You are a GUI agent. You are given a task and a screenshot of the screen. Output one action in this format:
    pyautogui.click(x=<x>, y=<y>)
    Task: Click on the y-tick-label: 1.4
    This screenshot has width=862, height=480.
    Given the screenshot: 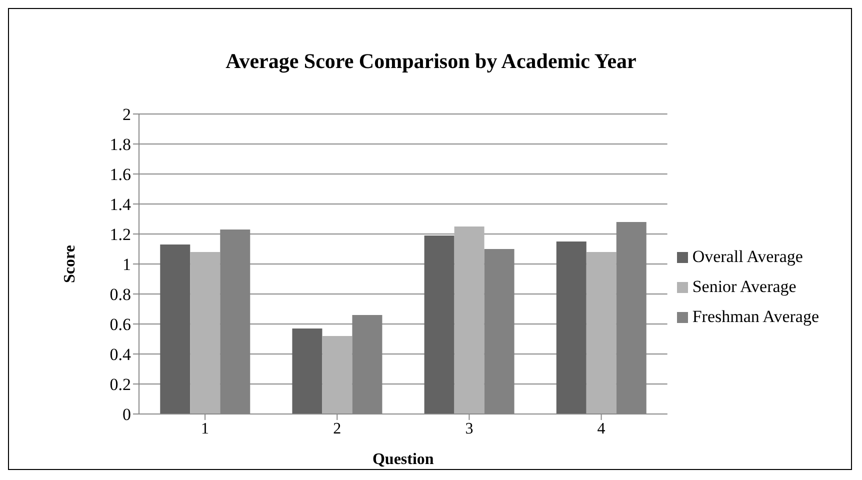 What is the action you would take?
    pyautogui.click(x=121, y=204)
    